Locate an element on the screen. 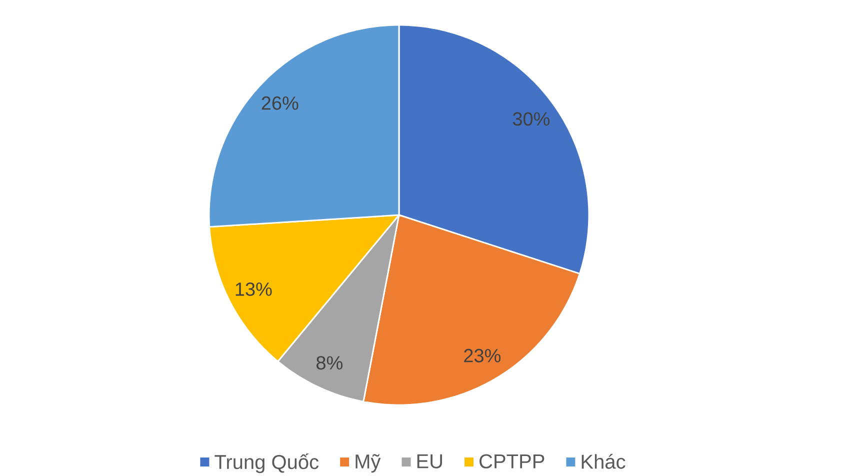  data-label: 23% is located at coordinates (482, 355).